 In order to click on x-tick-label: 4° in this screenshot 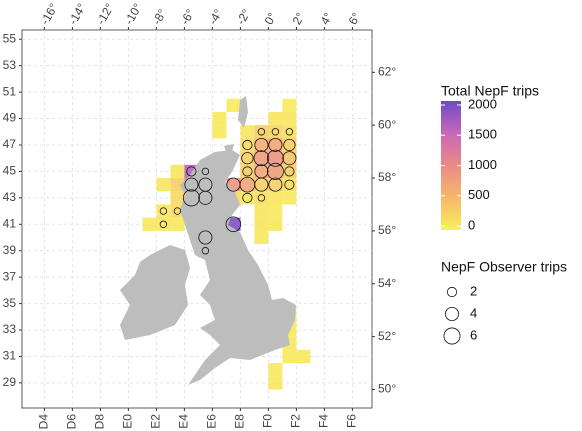, I will do `click(327, 18)`.